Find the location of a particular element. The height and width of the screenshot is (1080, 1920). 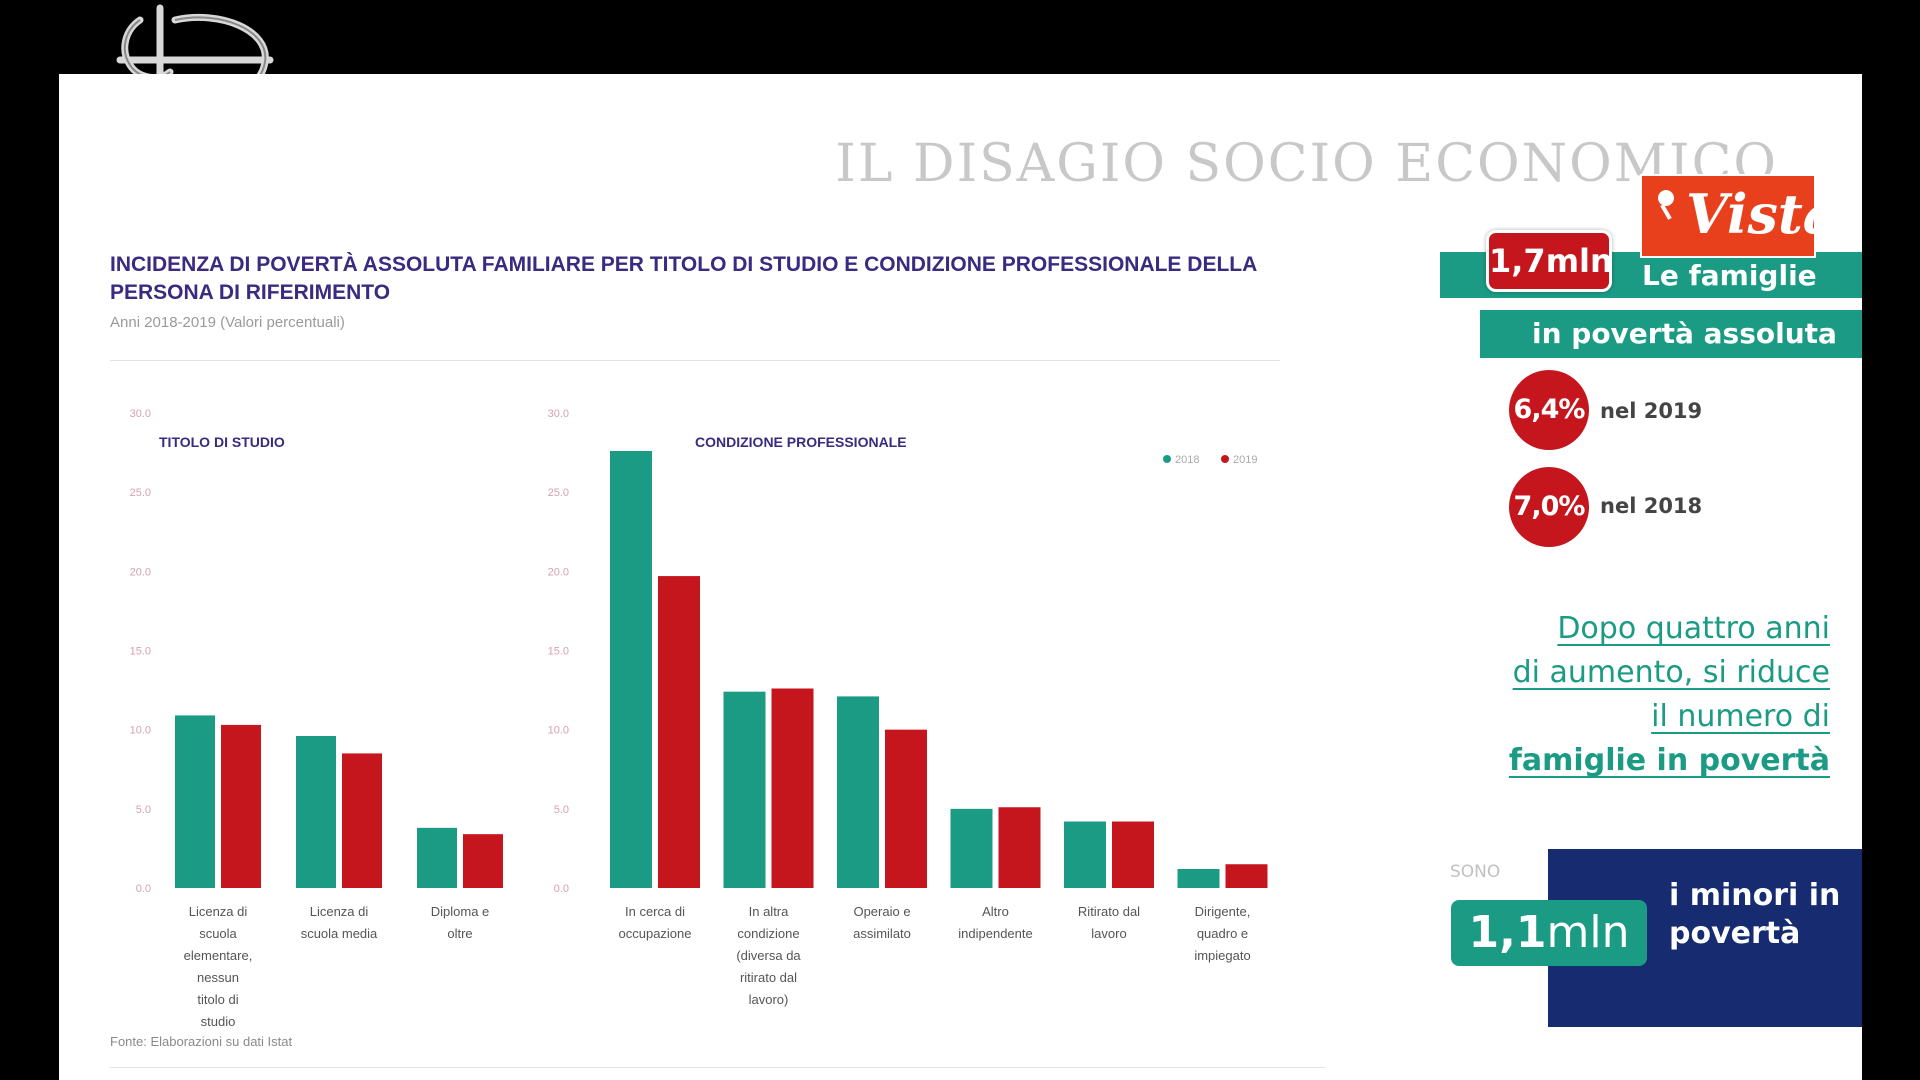

chart-source: Fonte: Elaborazioni su dati Istat is located at coordinates (201, 1041).